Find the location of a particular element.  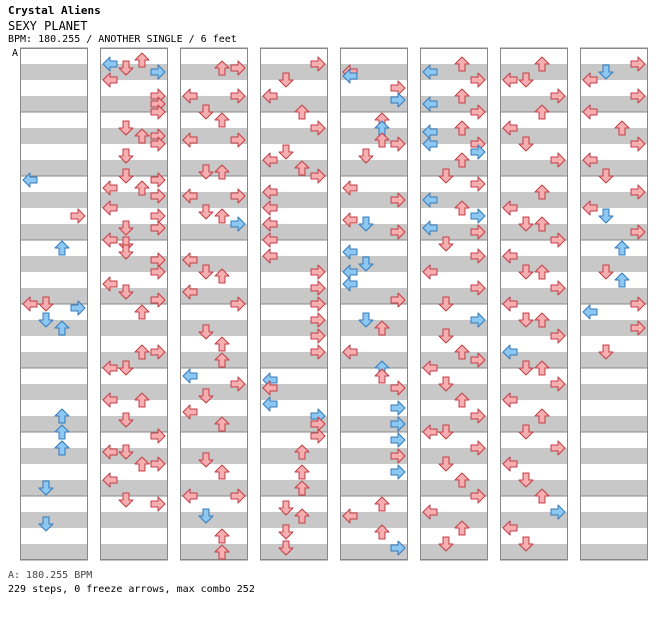

chart-info: BPM: 180.255 / ANOTHER SINGLE / 6 feet is located at coordinates (122, 39).